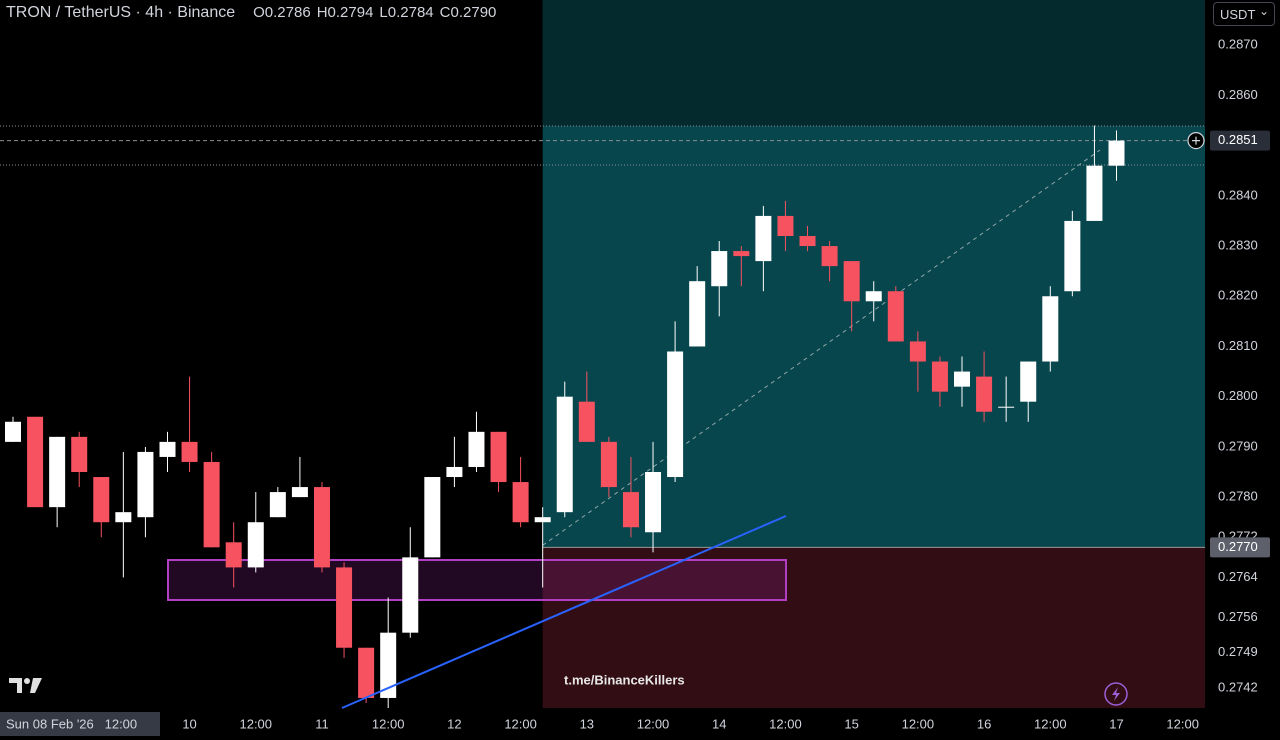  What do you see at coordinates (1238, 576) in the screenshot?
I see `y-tick-label: 0.2764` at bounding box center [1238, 576].